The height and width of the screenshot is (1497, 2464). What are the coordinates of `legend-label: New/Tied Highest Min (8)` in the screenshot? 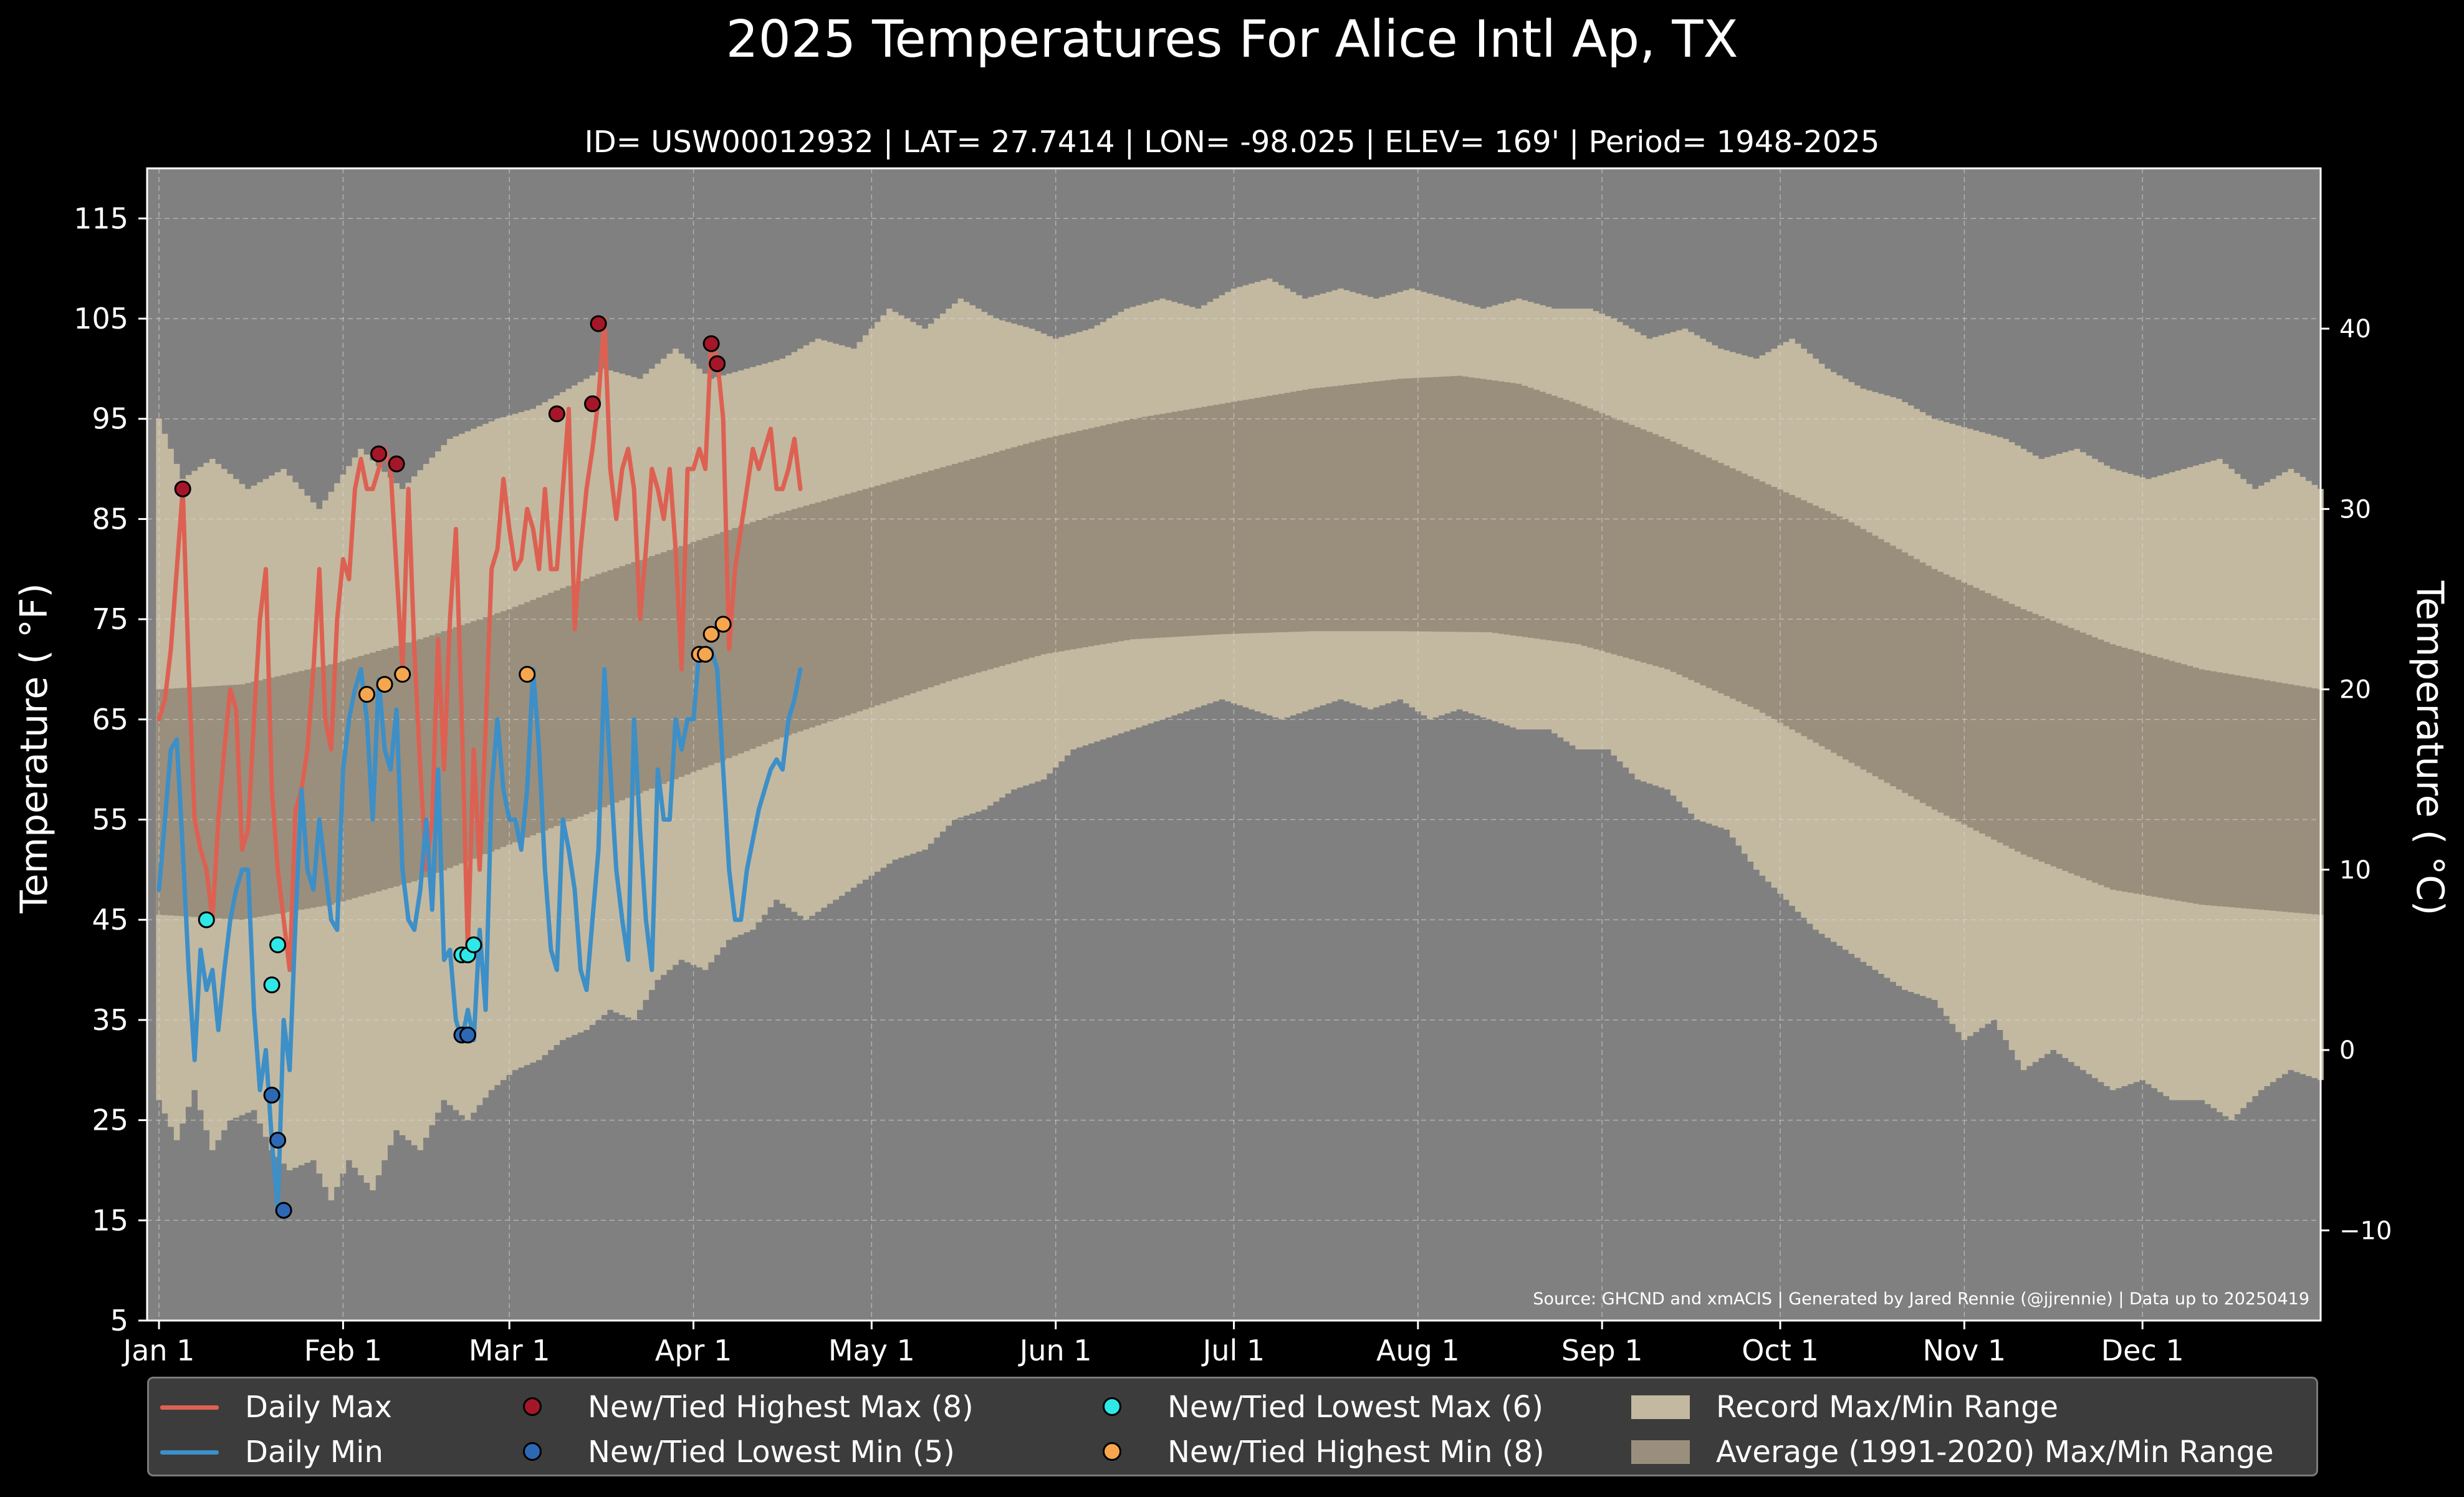 It's located at (1356, 1452).